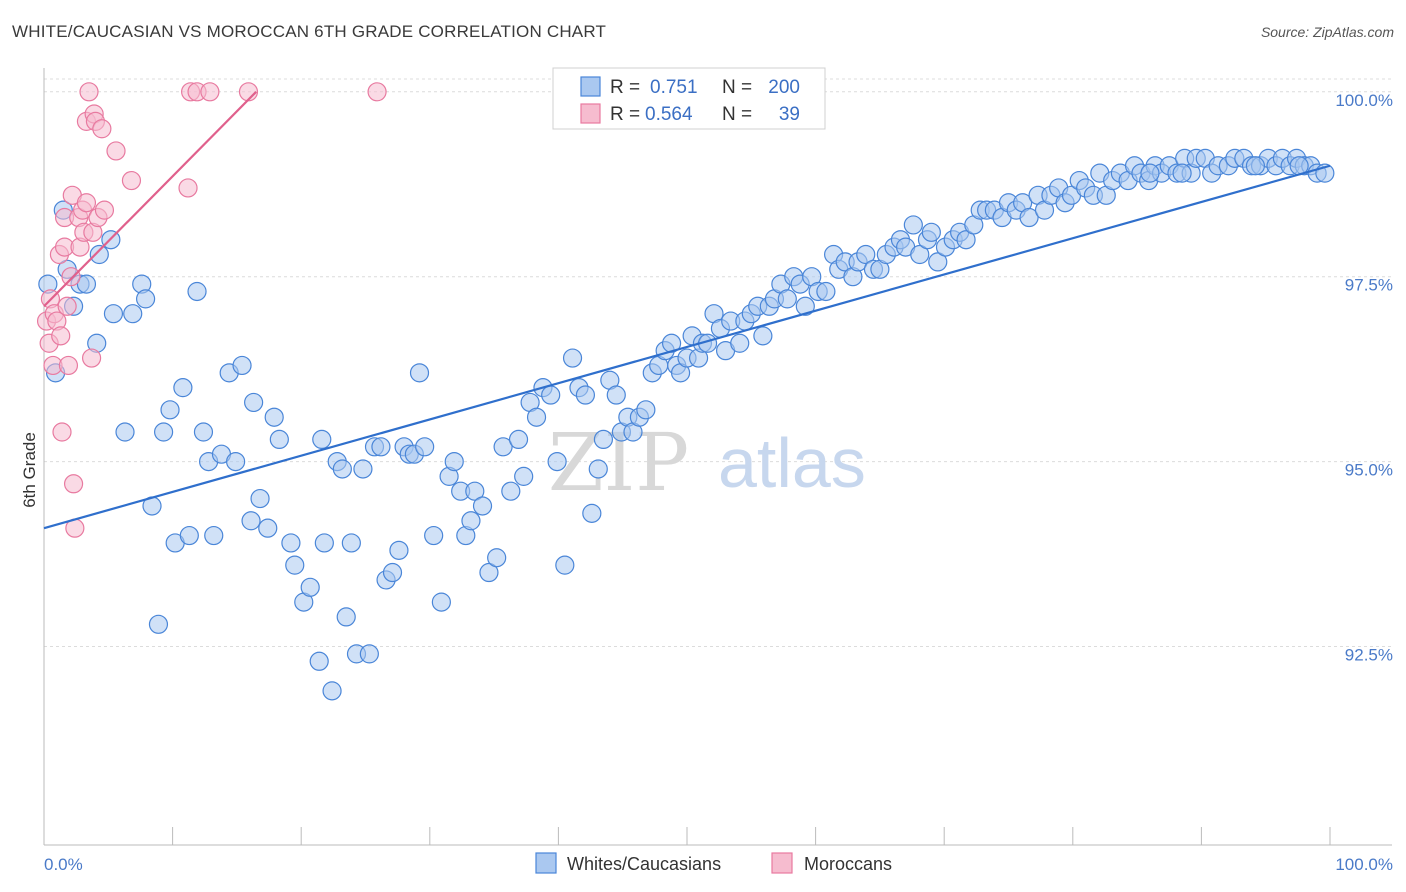 This screenshot has width=1406, height=892. I want to click on bottom-legend-whites: Whites/Caucasians, so click(644, 864).